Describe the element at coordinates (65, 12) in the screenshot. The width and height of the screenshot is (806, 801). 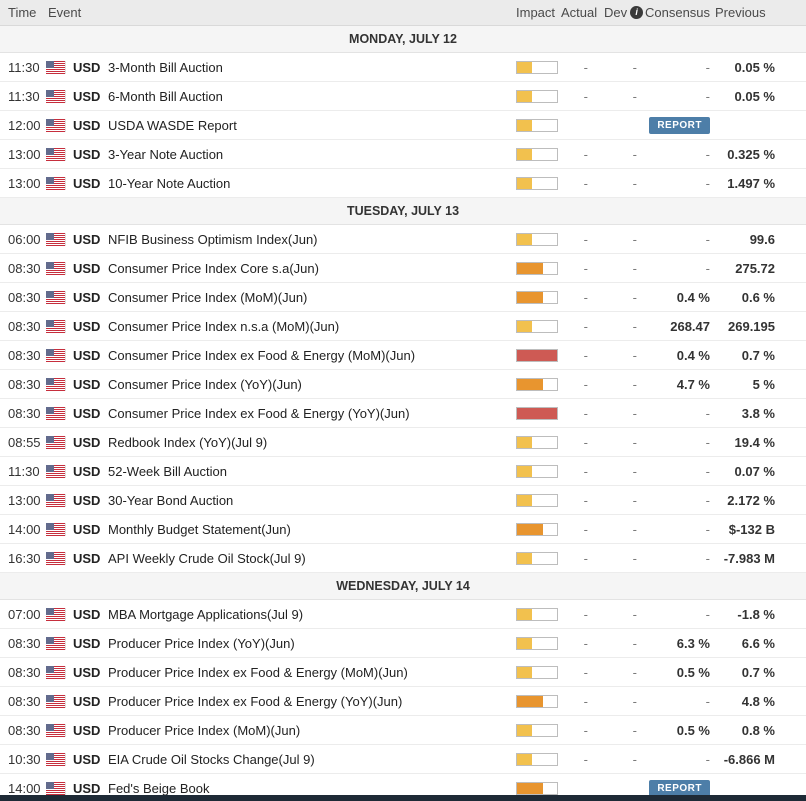
I see `column-header-event: Event` at that location.